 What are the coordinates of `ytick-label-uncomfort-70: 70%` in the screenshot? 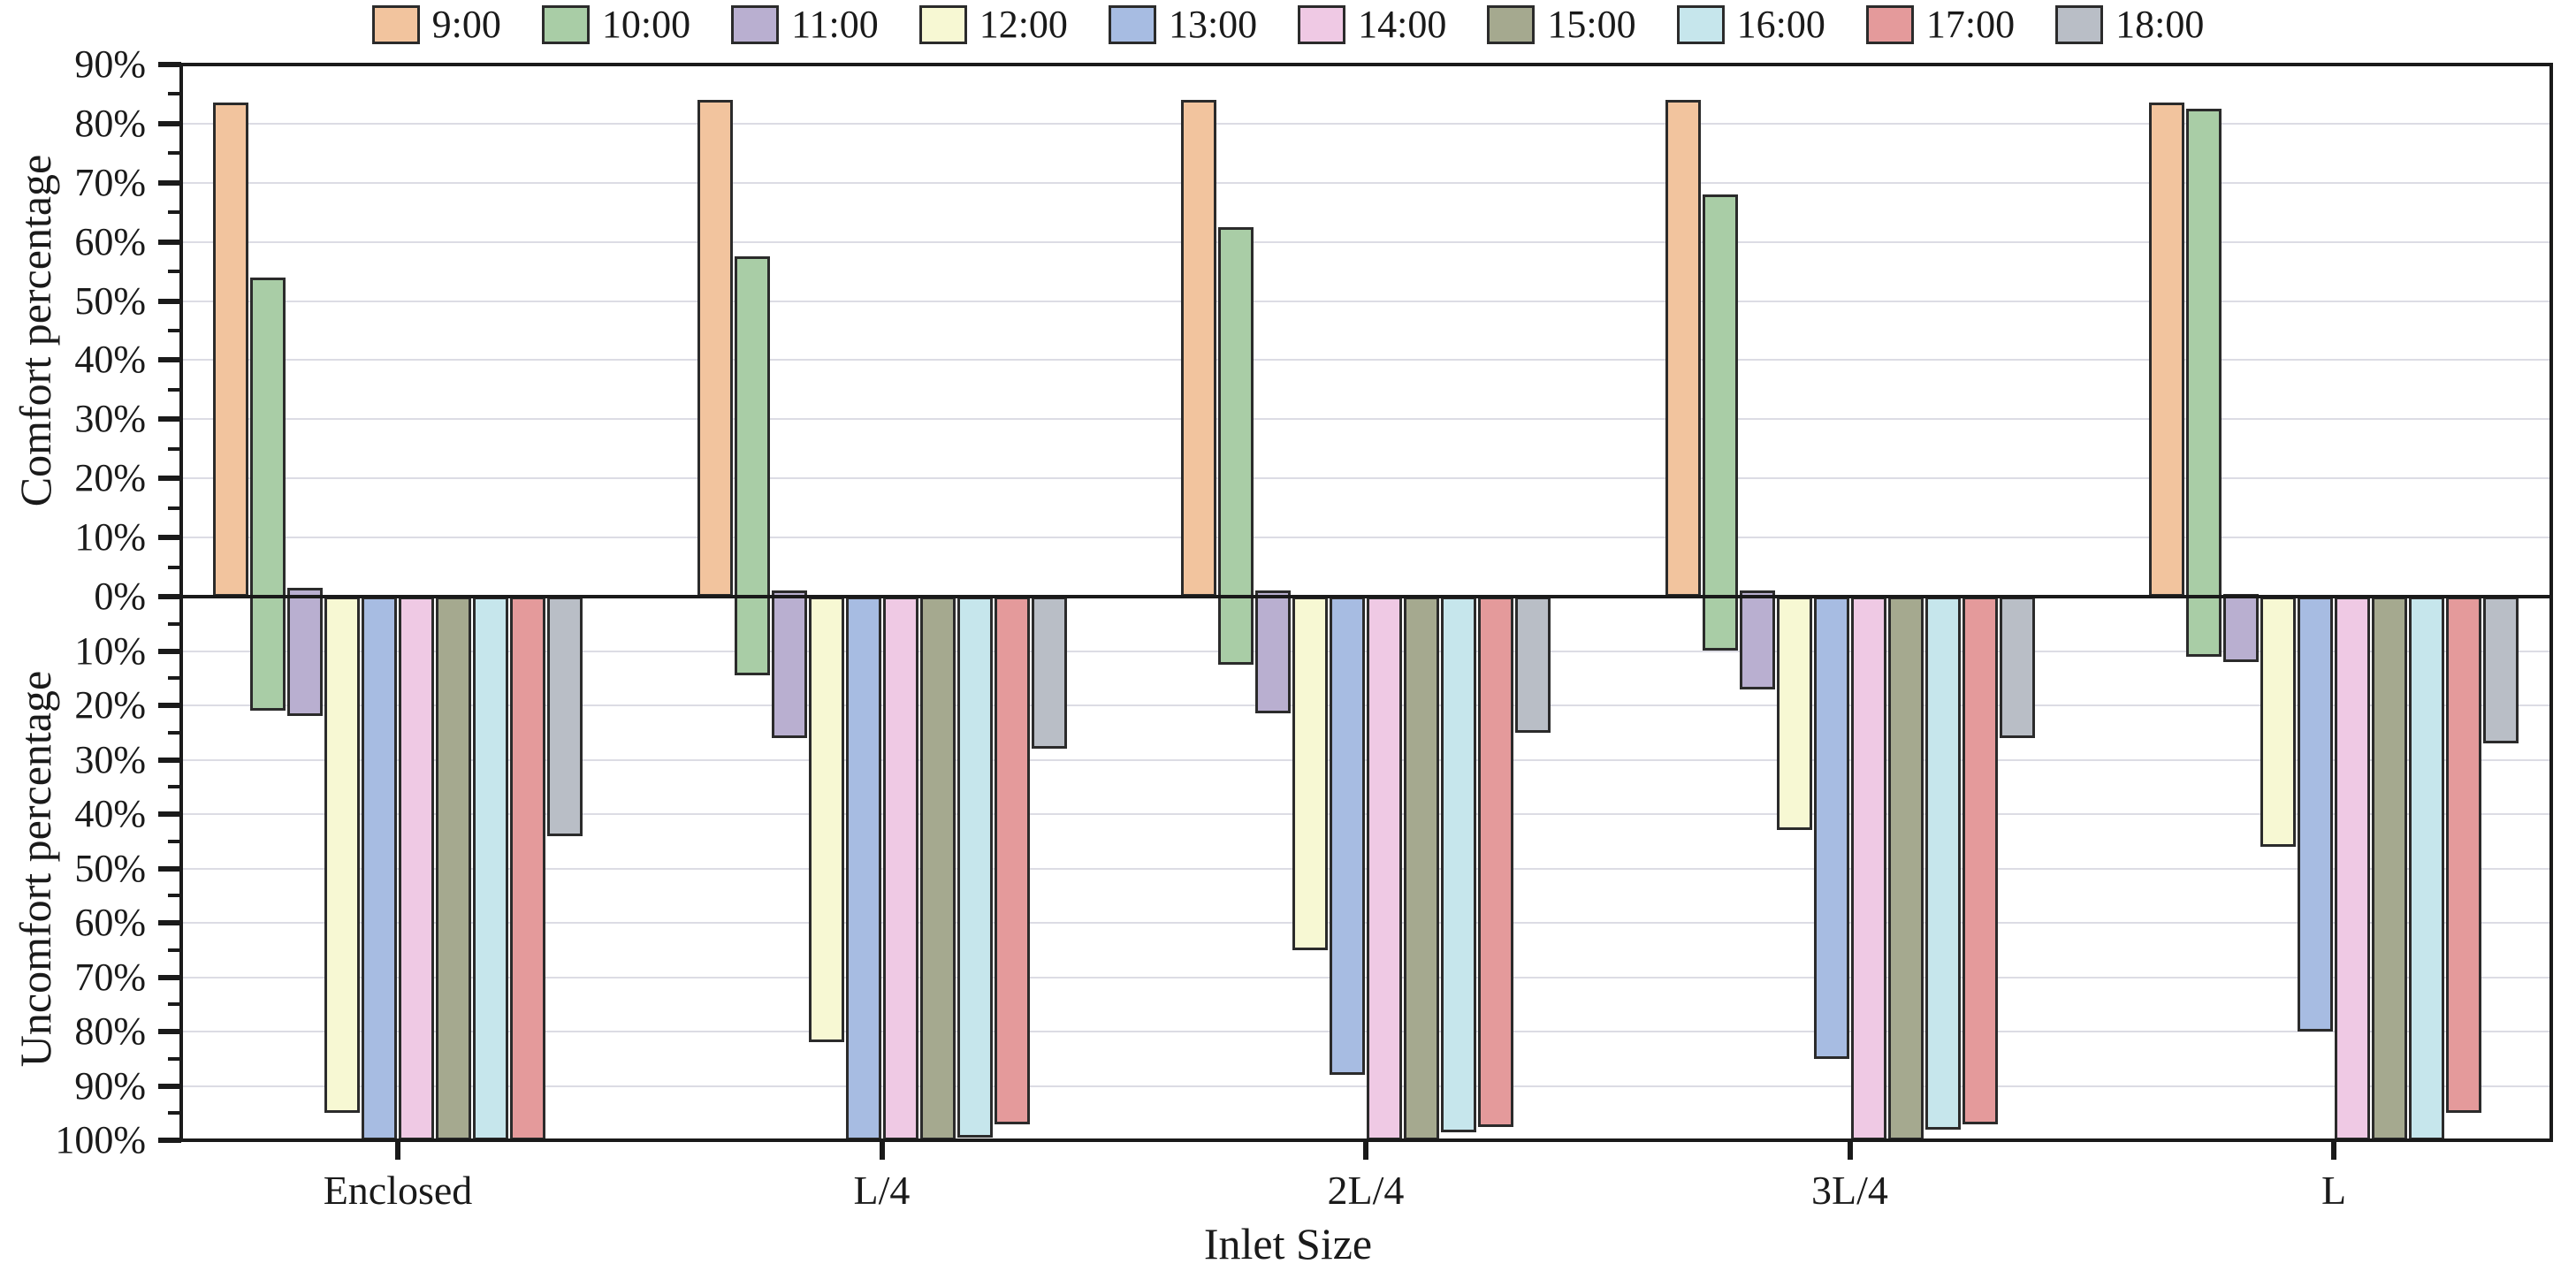 It's located at (110, 977).